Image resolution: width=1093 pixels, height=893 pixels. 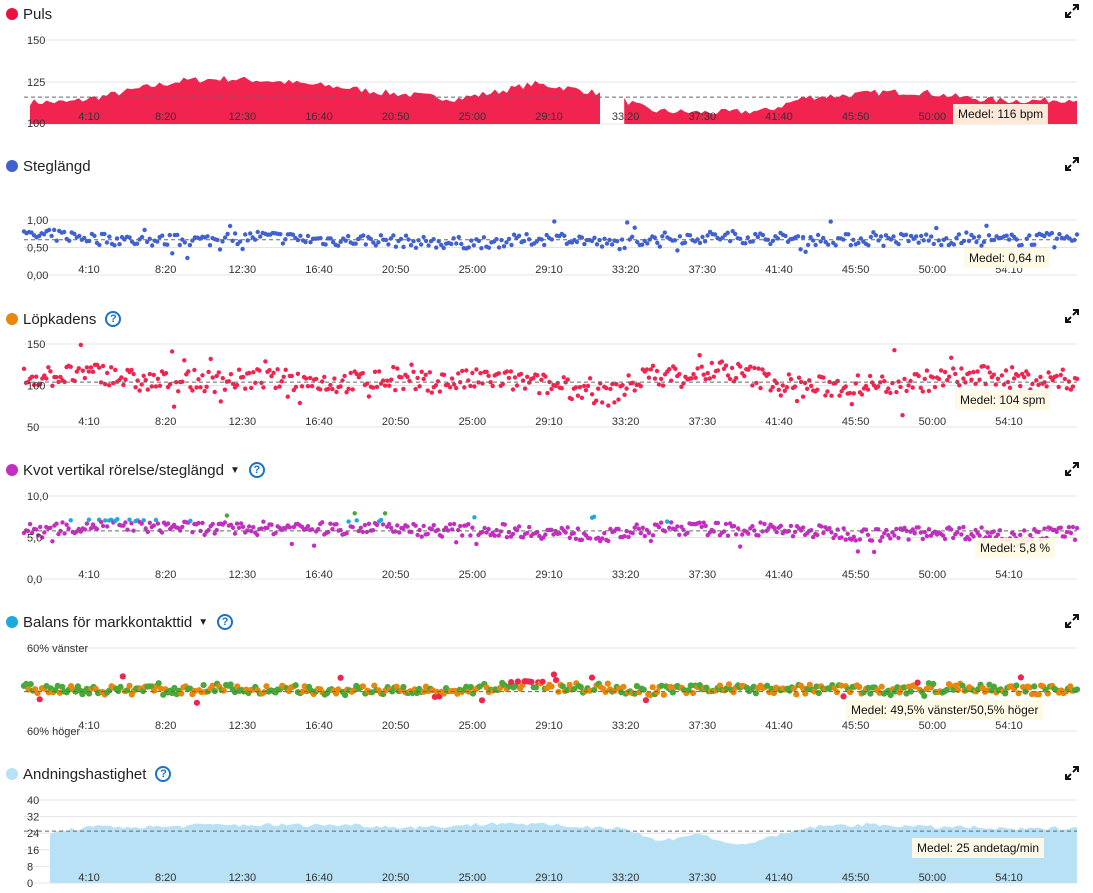 I want to click on blue-dot-icon, so click(x=12, y=166).